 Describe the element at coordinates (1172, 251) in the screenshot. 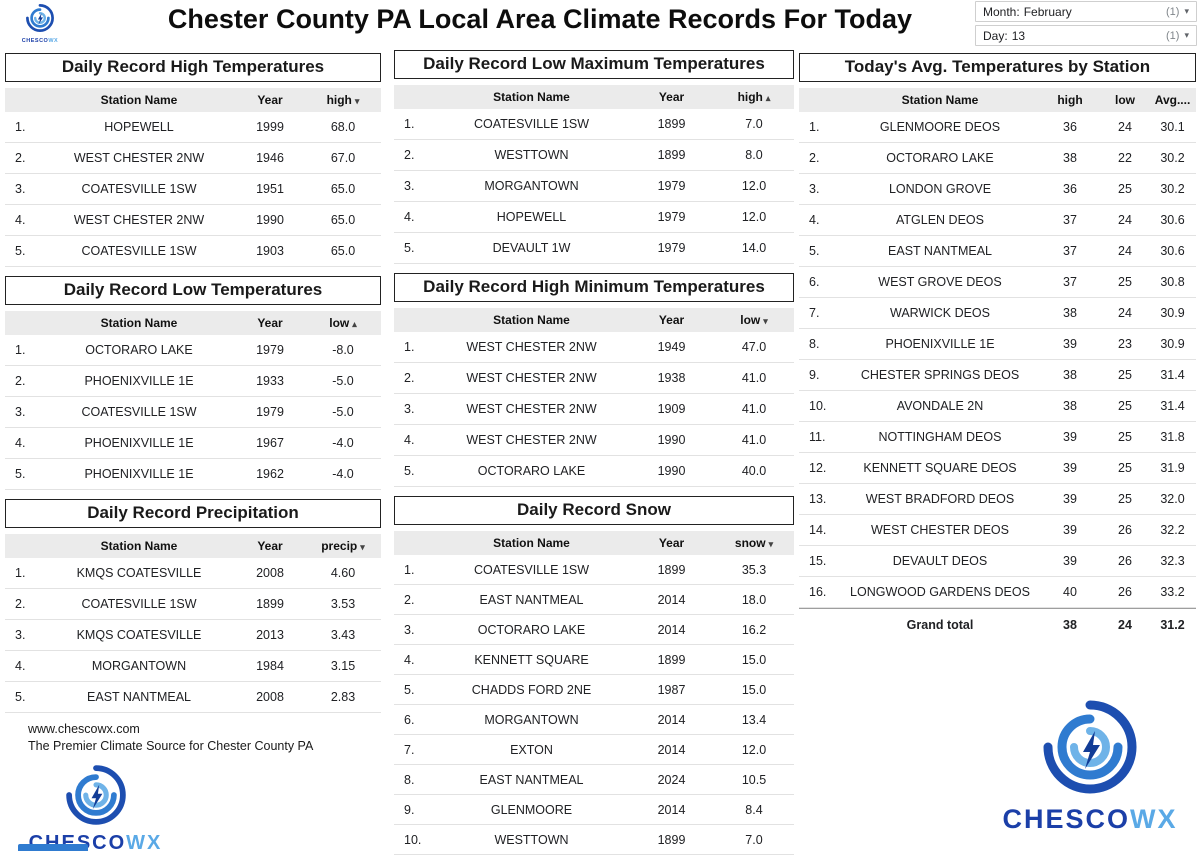

I see `cell-avg: 30.6` at that location.